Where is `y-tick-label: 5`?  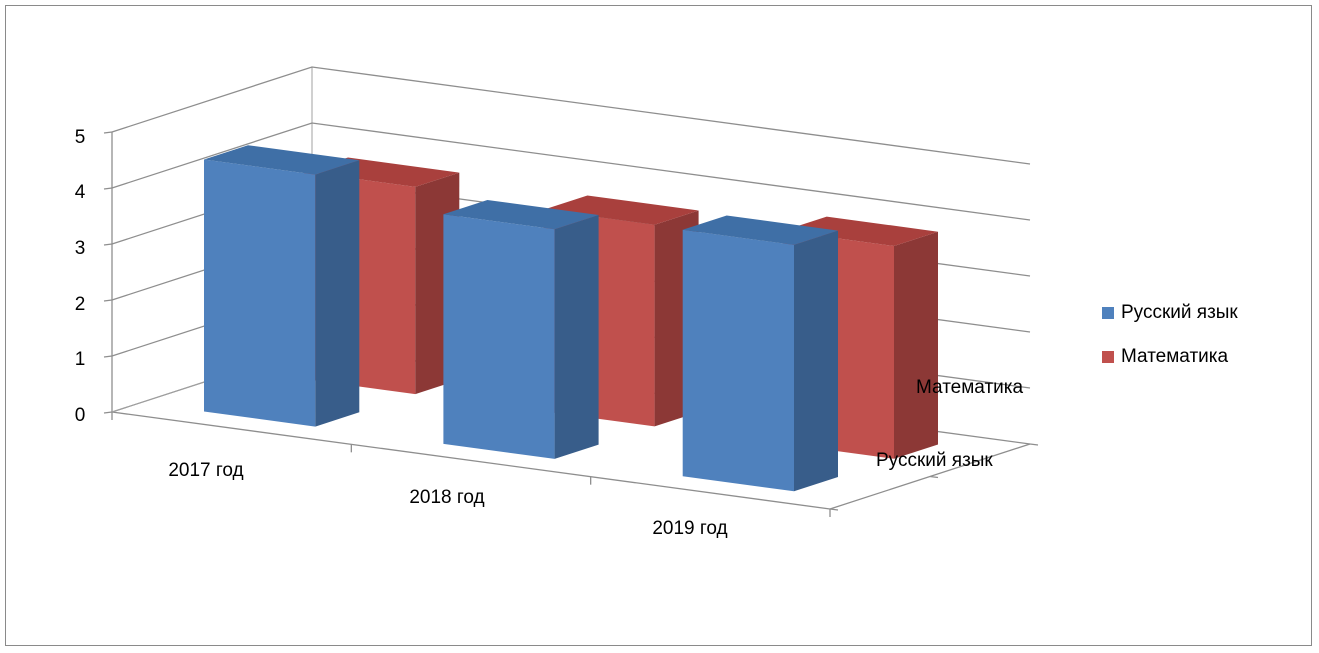
y-tick-label: 5 is located at coordinates (80, 137).